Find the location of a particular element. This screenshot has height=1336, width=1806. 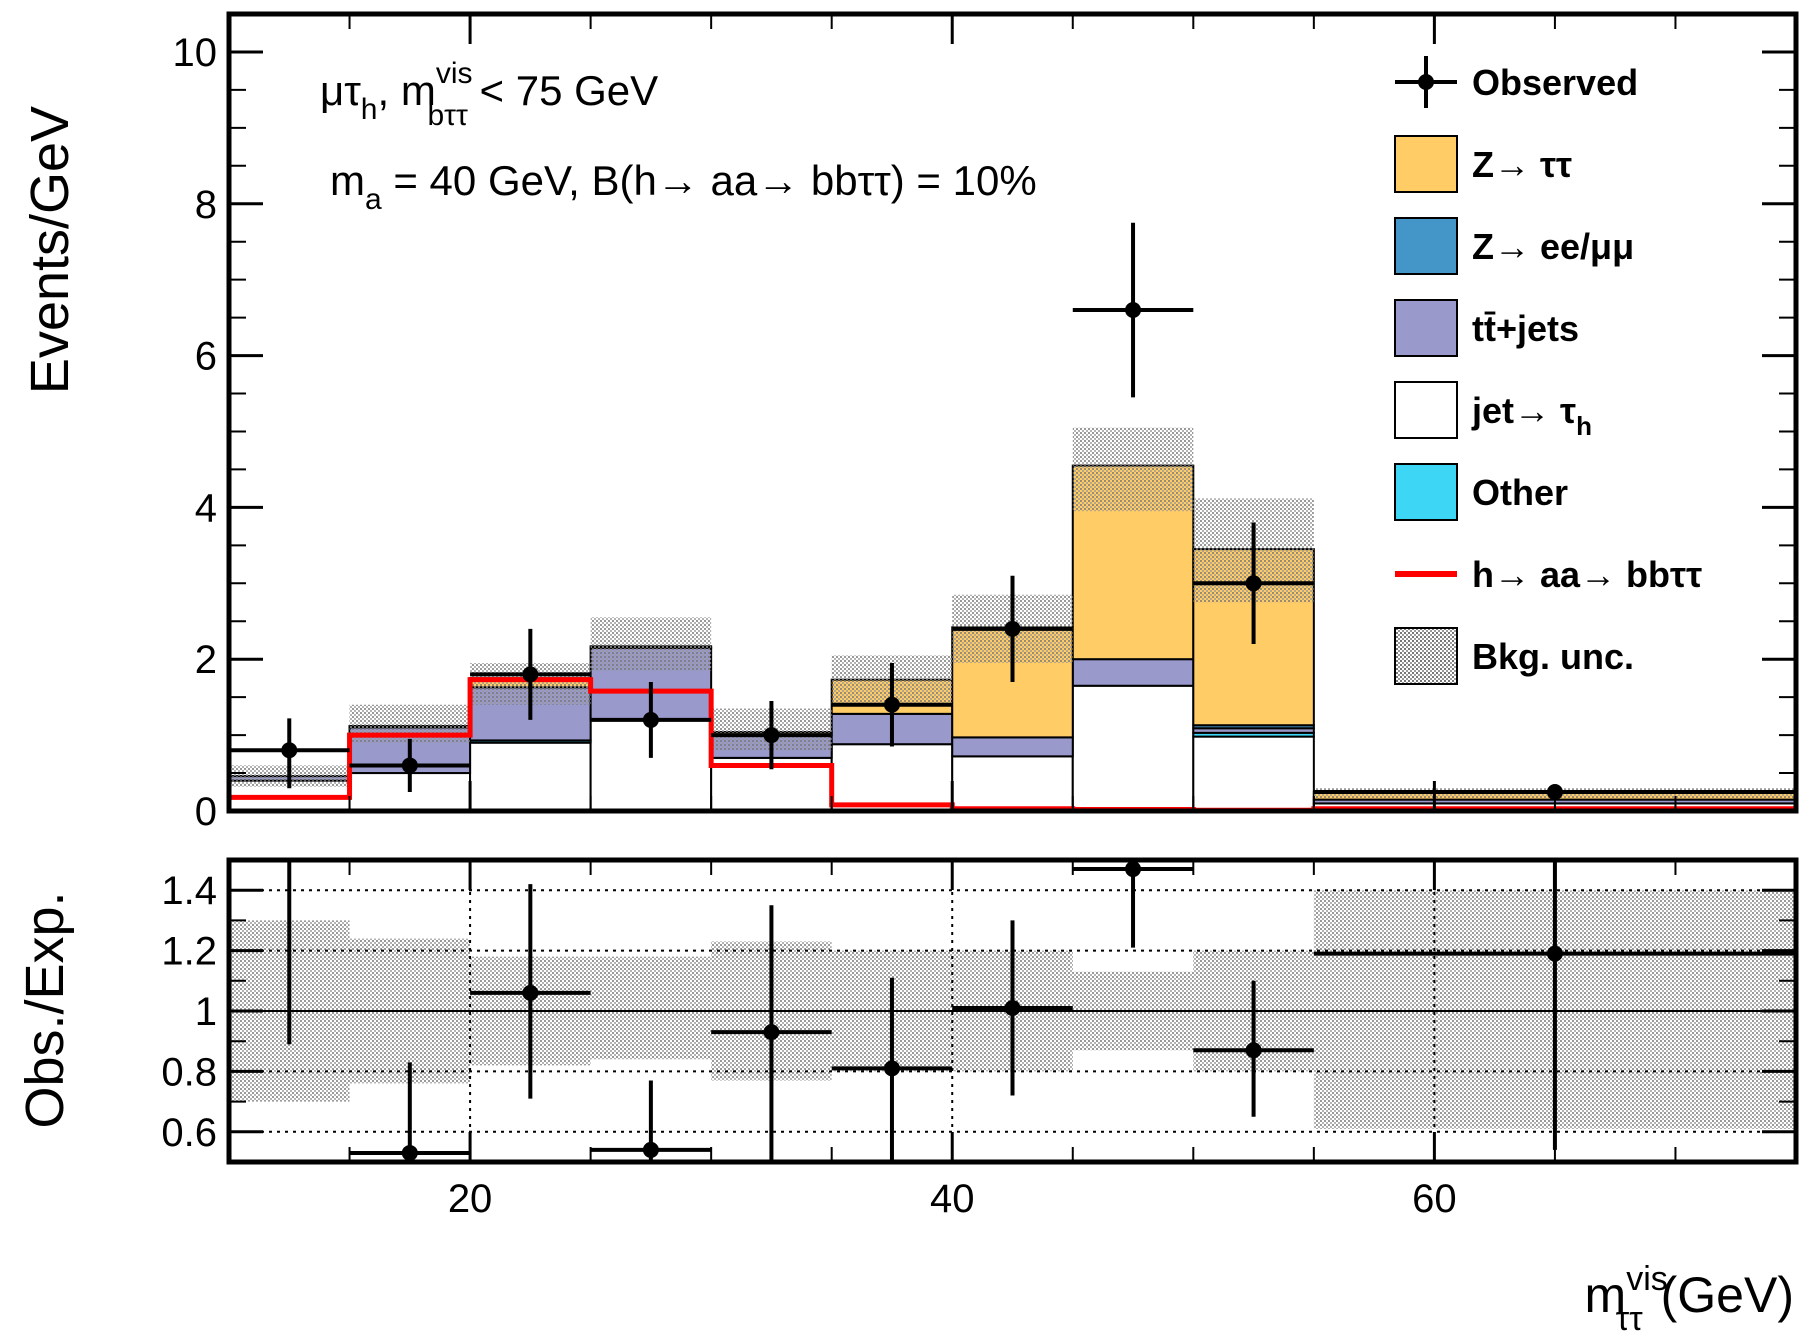

main-y-axis-label: Events/GeV is located at coordinates (50, 250).